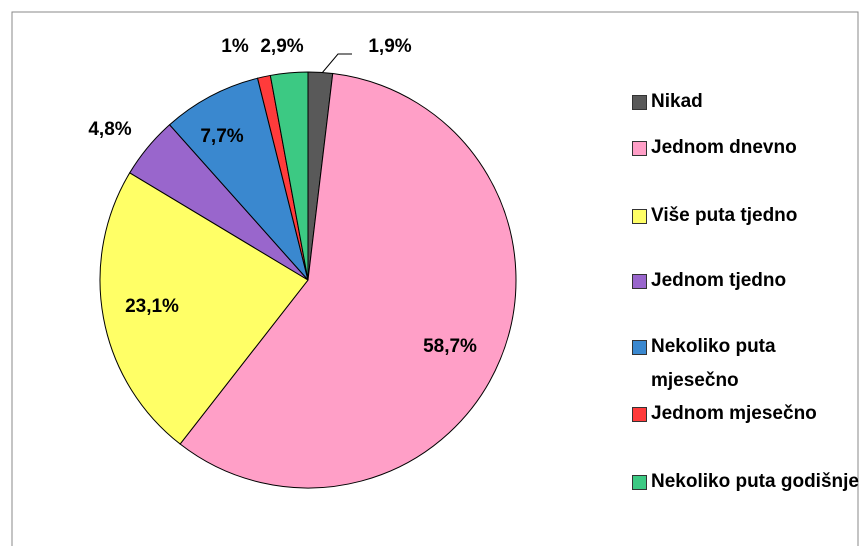 Image resolution: width=865 pixels, height=546 pixels. What do you see at coordinates (152, 306) in the screenshot?
I see `data-label: 23,1%` at bounding box center [152, 306].